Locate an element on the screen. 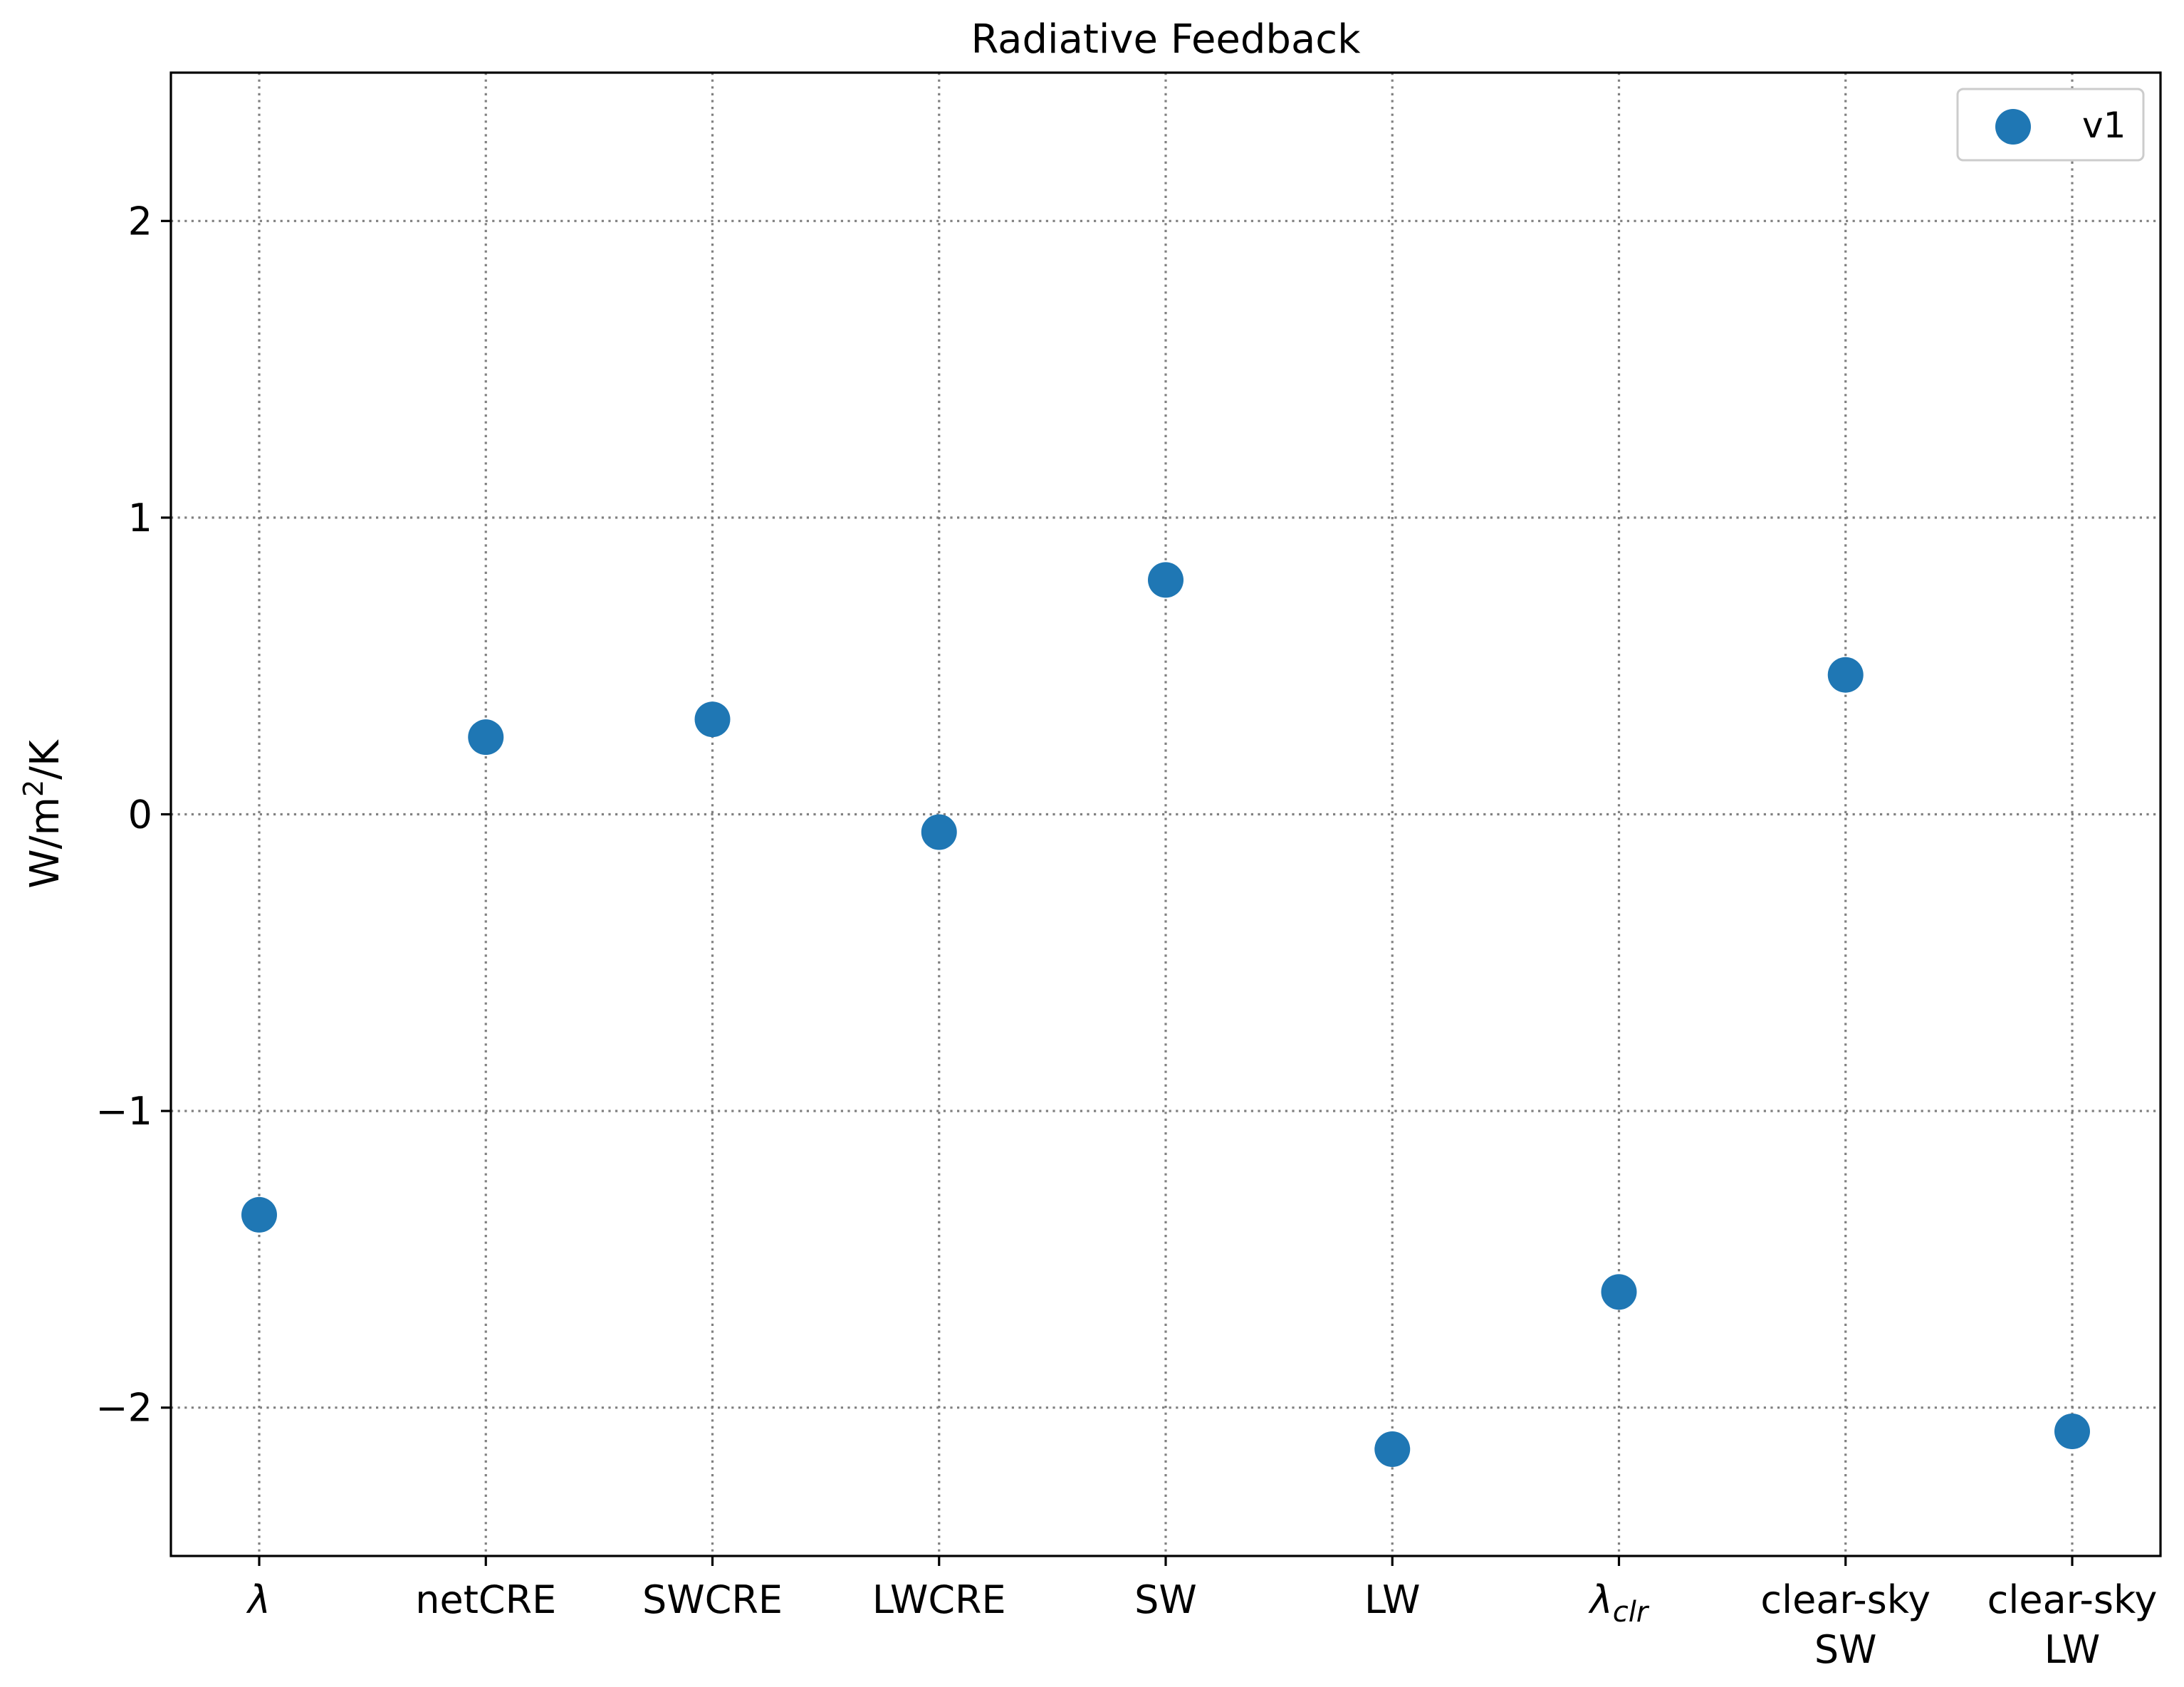  legend-box is located at coordinates (2050, 125).